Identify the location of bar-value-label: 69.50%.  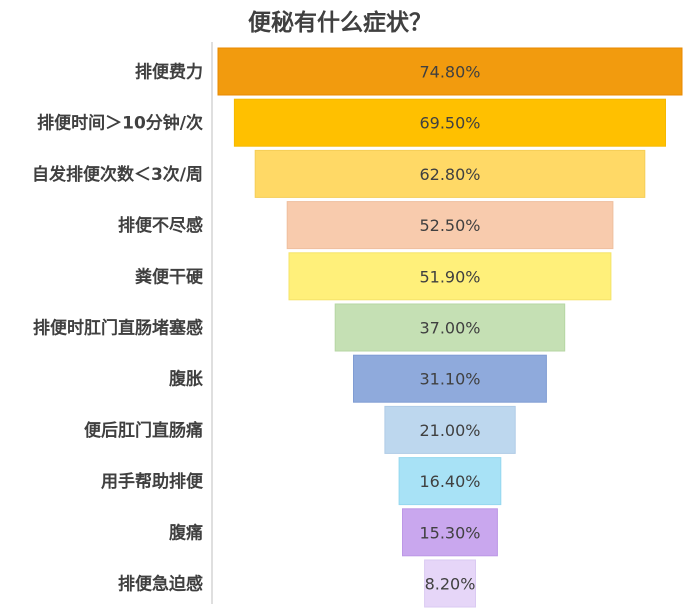
(449, 123).